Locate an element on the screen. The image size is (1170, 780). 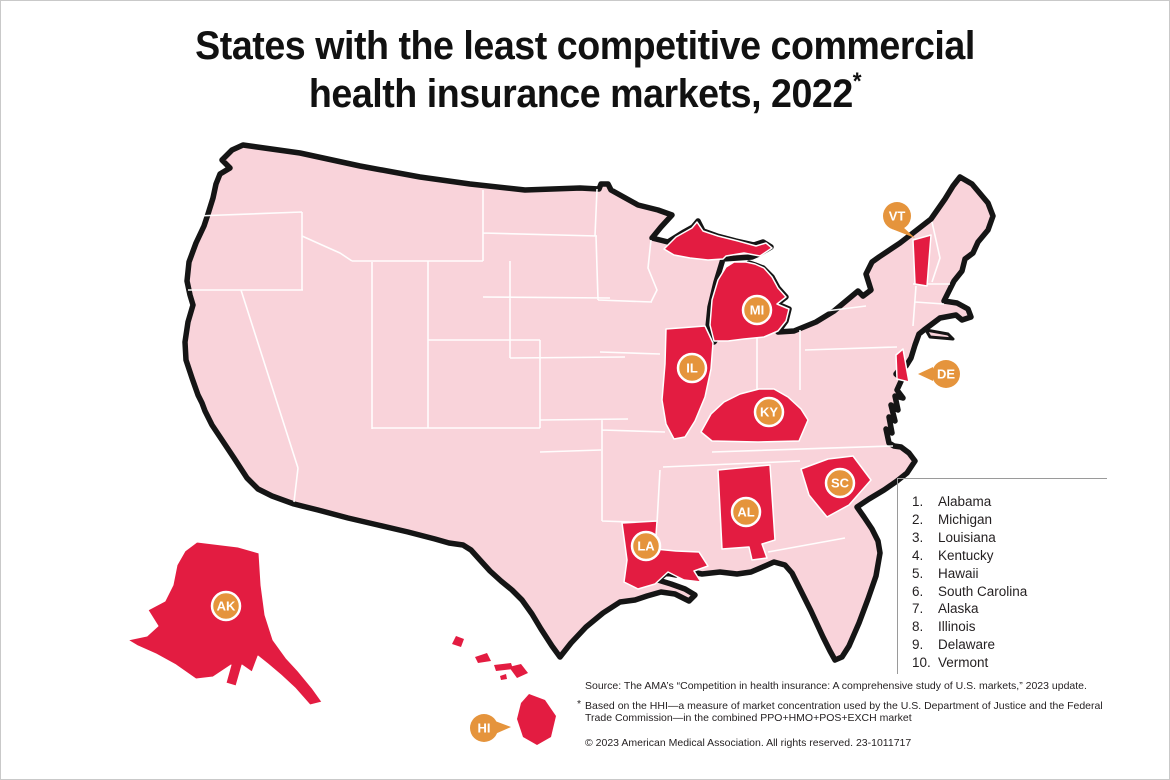
badge-la-label: LA is located at coordinates (646, 546).